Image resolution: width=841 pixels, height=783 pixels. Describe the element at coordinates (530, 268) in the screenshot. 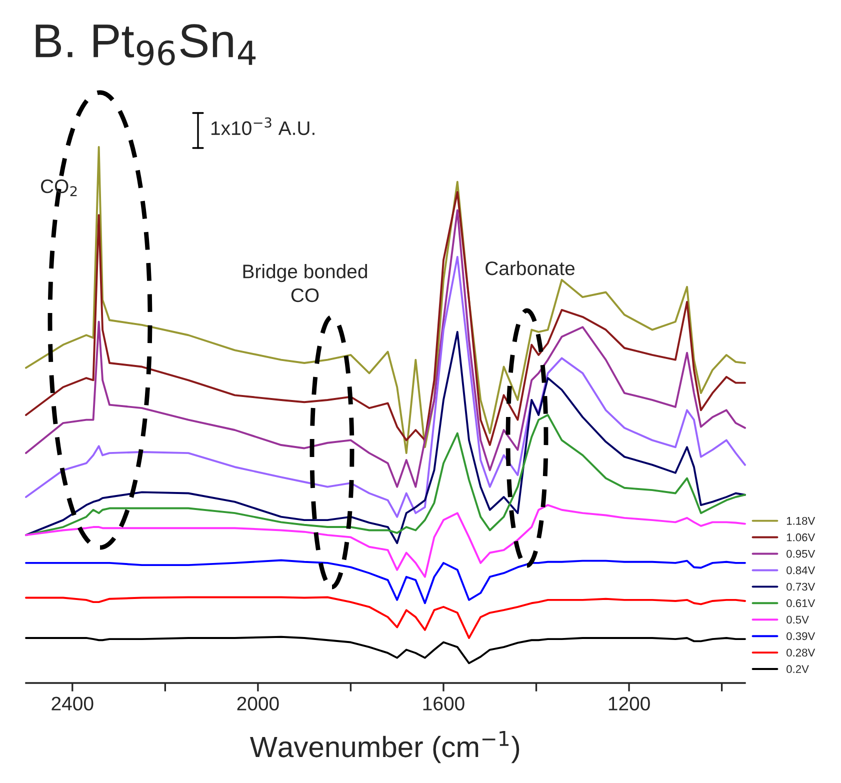

I see `annotation: Carbonate` at that location.